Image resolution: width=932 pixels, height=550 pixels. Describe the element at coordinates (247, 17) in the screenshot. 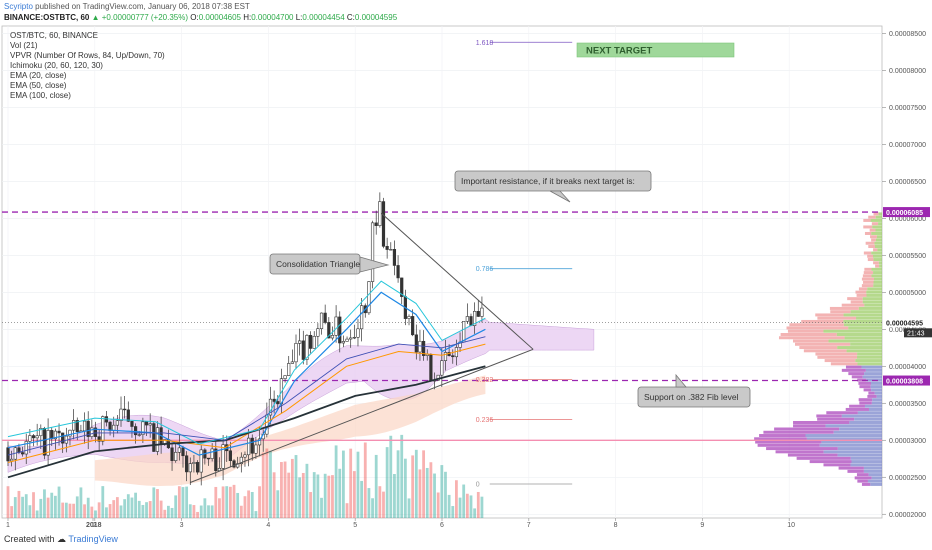

I see `high-label: H:` at that location.